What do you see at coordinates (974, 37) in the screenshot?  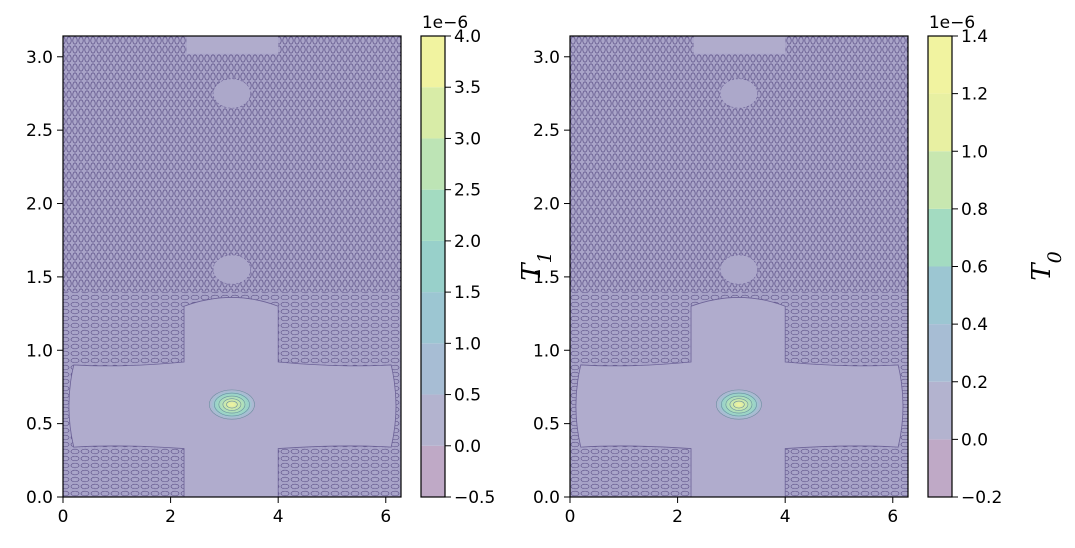 I see `colorbar-tick-label: 1.4` at bounding box center [974, 37].